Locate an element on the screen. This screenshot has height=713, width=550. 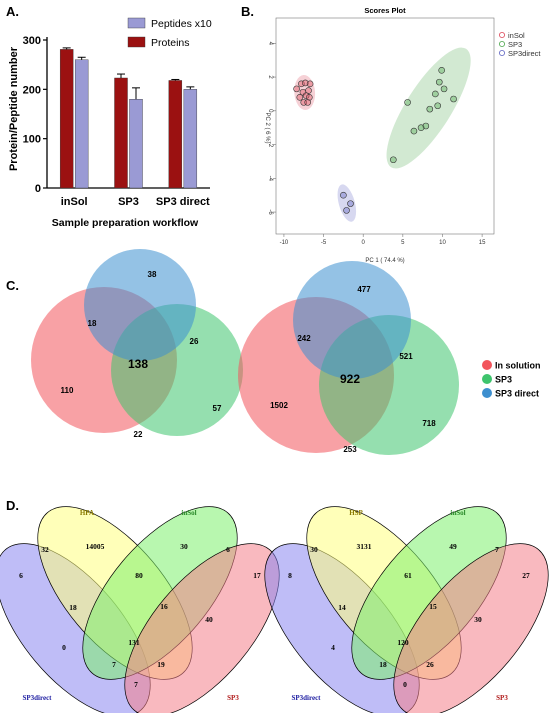
confidence-ellipse-sp3 is located at coordinates (428, 108).